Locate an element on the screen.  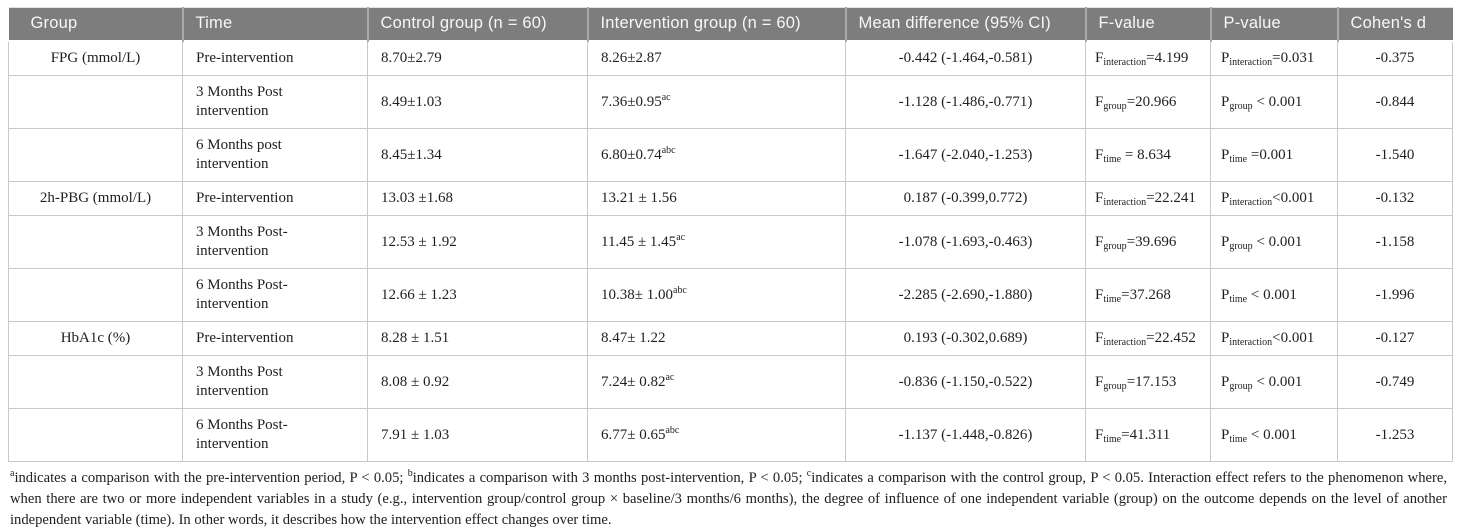
f-value-cell: Ftime=41.311 is located at coordinates (1148, 435).